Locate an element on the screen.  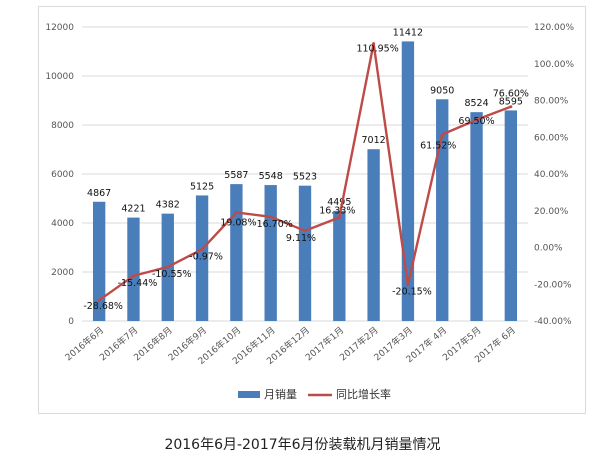
line-data-label: 61.52% is located at coordinates (438, 145).